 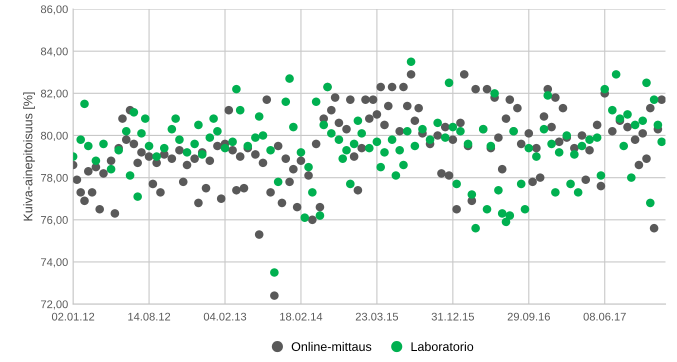 What do you see at coordinates (225, 316) in the screenshot?
I see `x-tick-label: 04.02.13` at bounding box center [225, 316].